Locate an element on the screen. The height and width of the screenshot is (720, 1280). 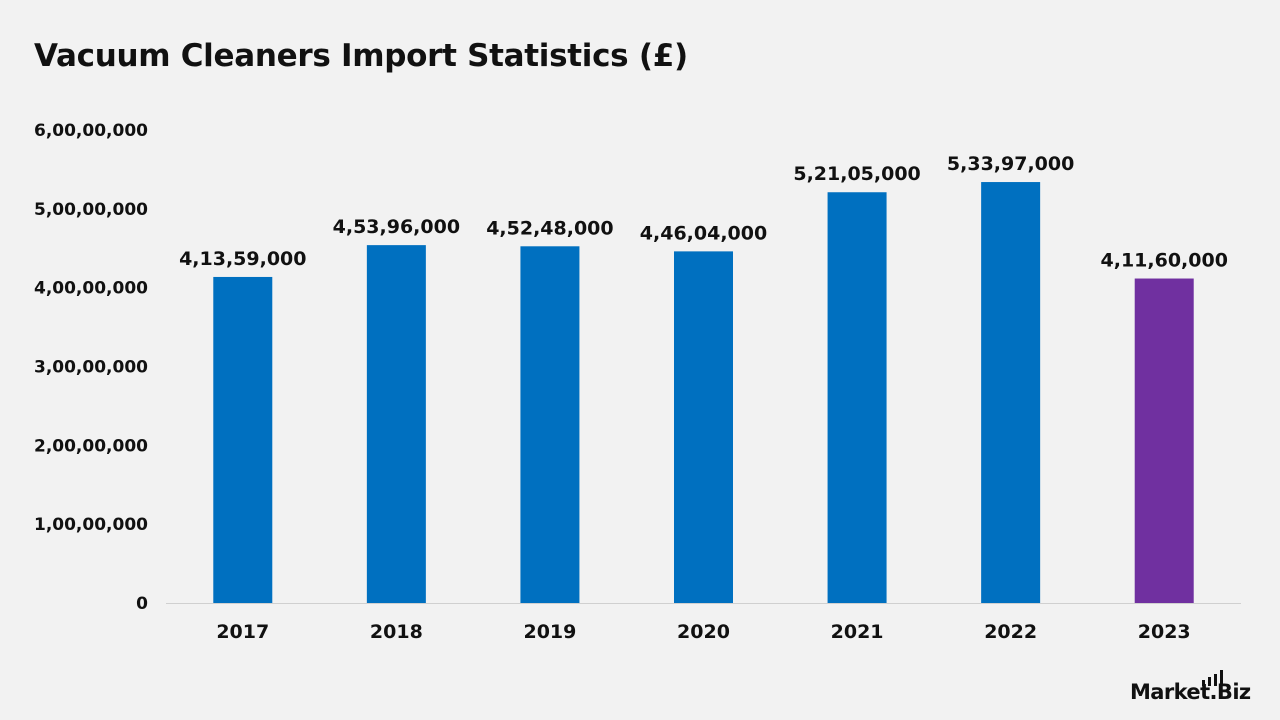
bar-2022 is located at coordinates (1011, 392).